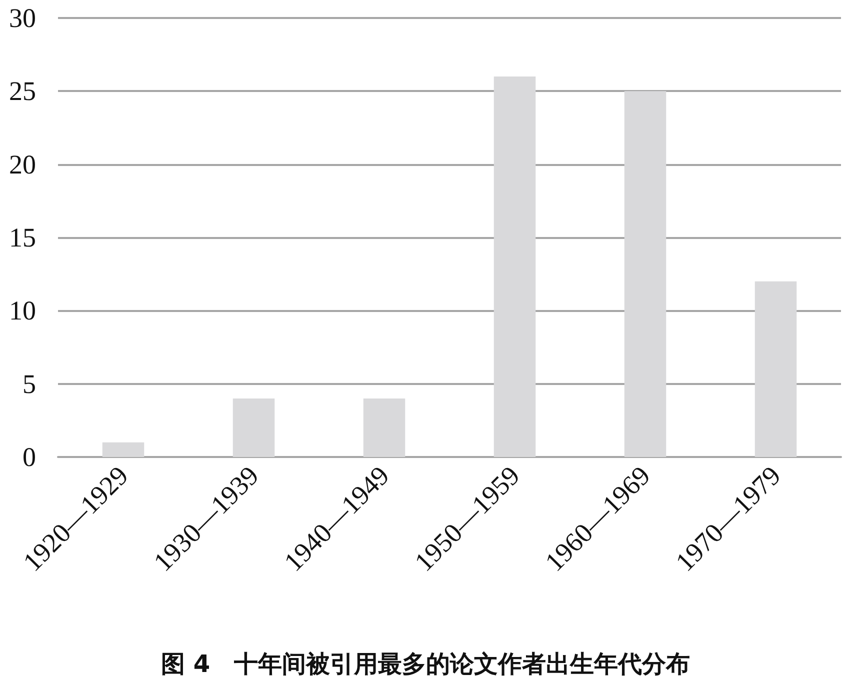 The width and height of the screenshot is (851, 691). What do you see at coordinates (425, 664) in the screenshot?
I see `text: 图 4 十年间被引用最多的论文作者出生年代分布` at bounding box center [425, 664].